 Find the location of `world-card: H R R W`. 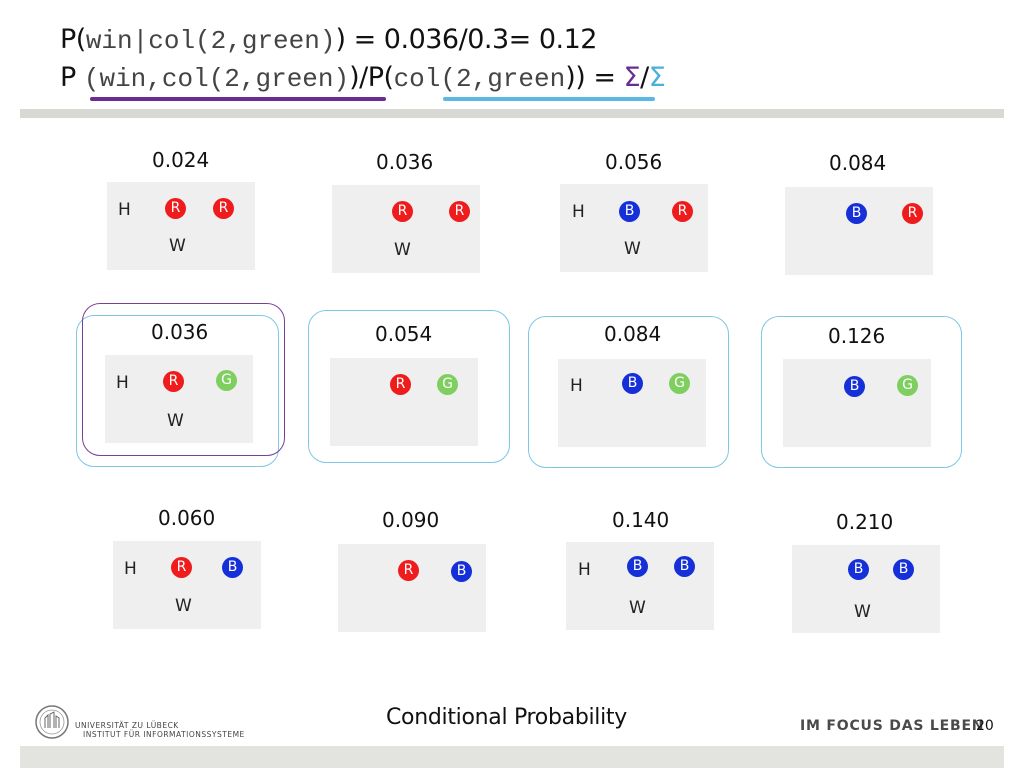

world-card: H R R W is located at coordinates (181, 226).